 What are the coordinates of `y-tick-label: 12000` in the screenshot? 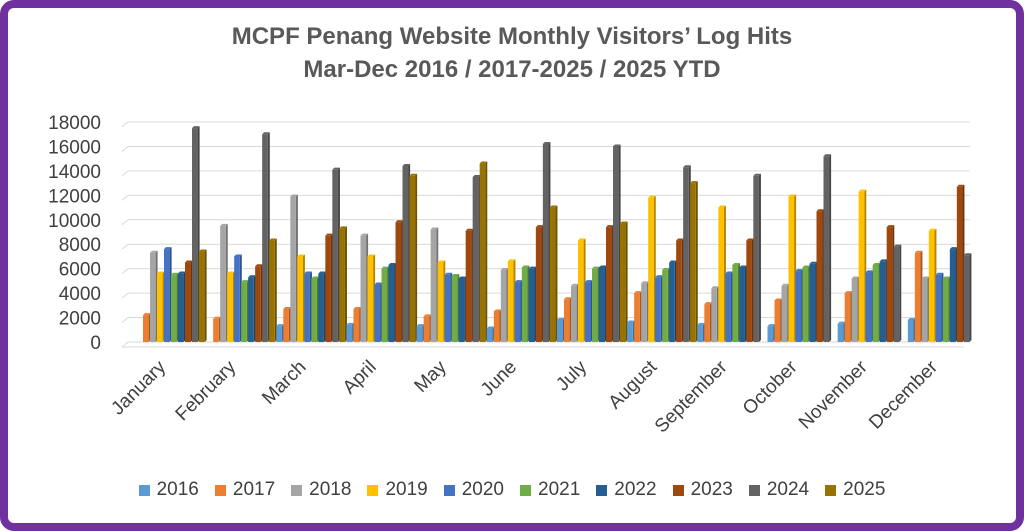 It's located at (74, 196).